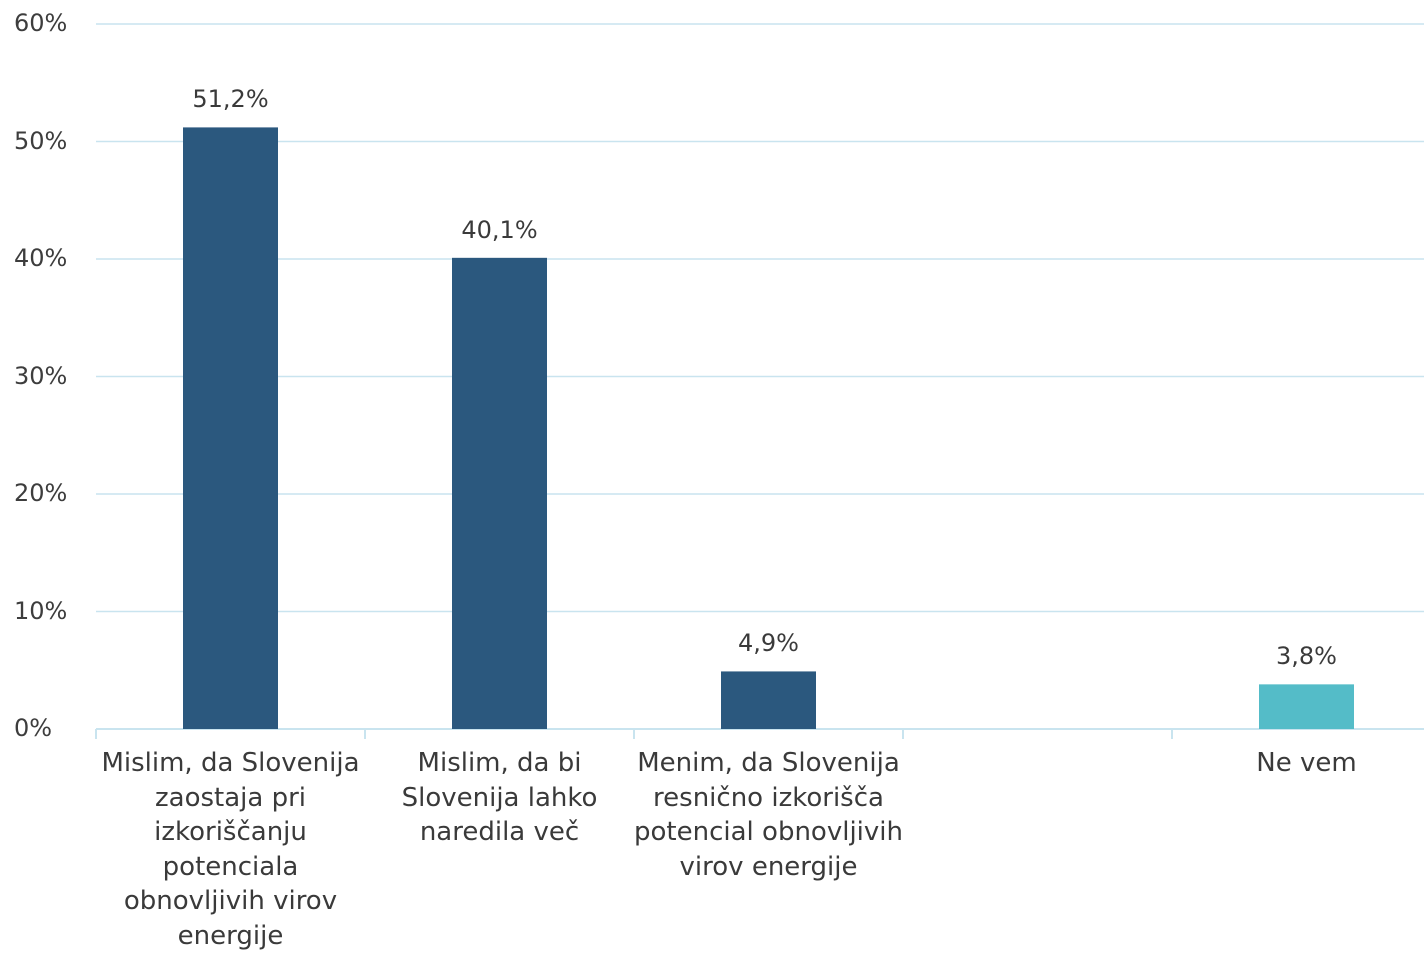  What do you see at coordinates (41, 140) in the screenshot?
I see `y-tick-label: 50%` at bounding box center [41, 140].